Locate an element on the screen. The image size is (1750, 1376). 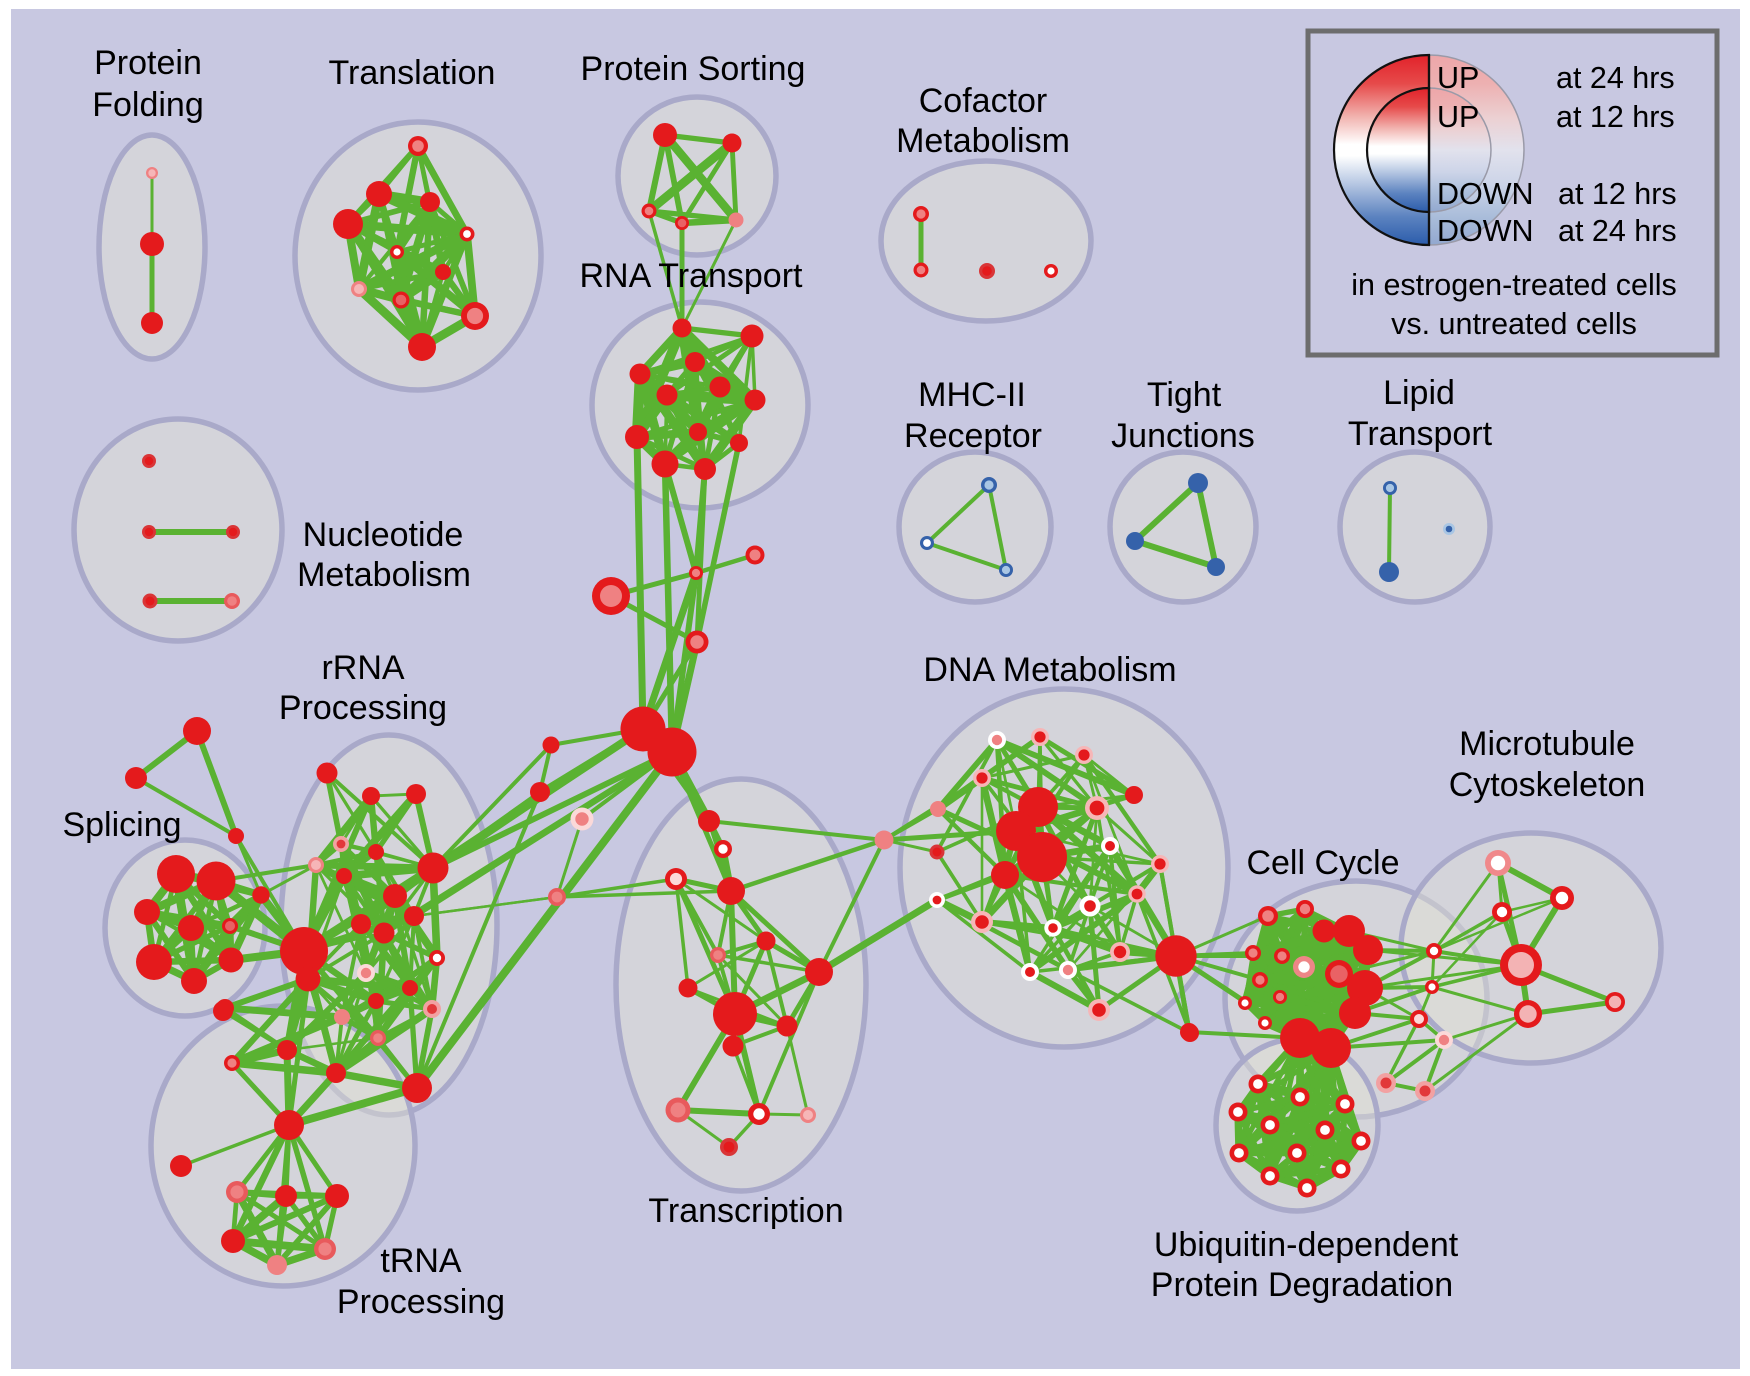
svg-text: Lipid is located at coordinates (1419, 393).